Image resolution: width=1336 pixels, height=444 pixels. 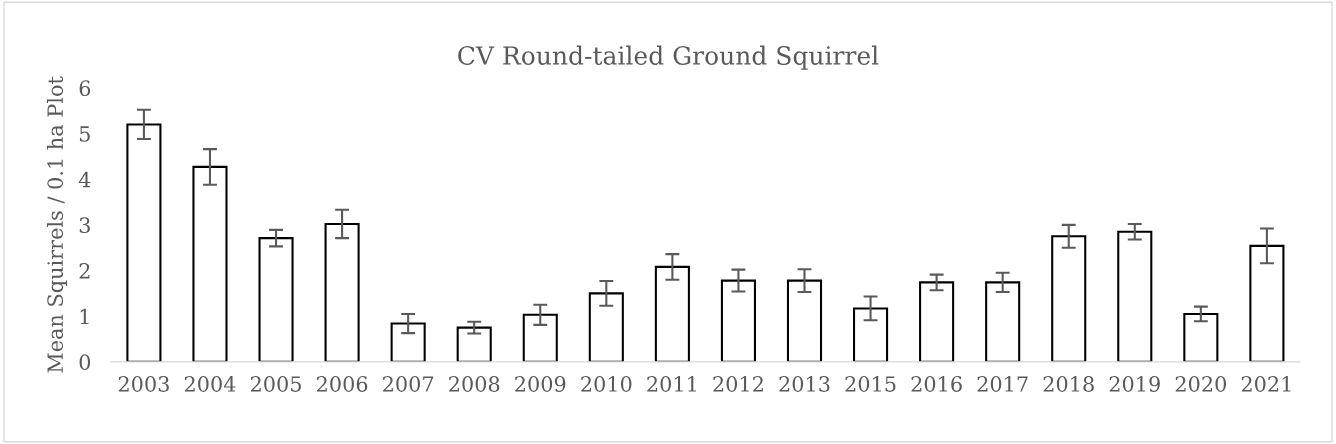 What do you see at coordinates (668, 57) in the screenshot?
I see `chart-title: CV Round-tailed Ground Squirrel` at bounding box center [668, 57].